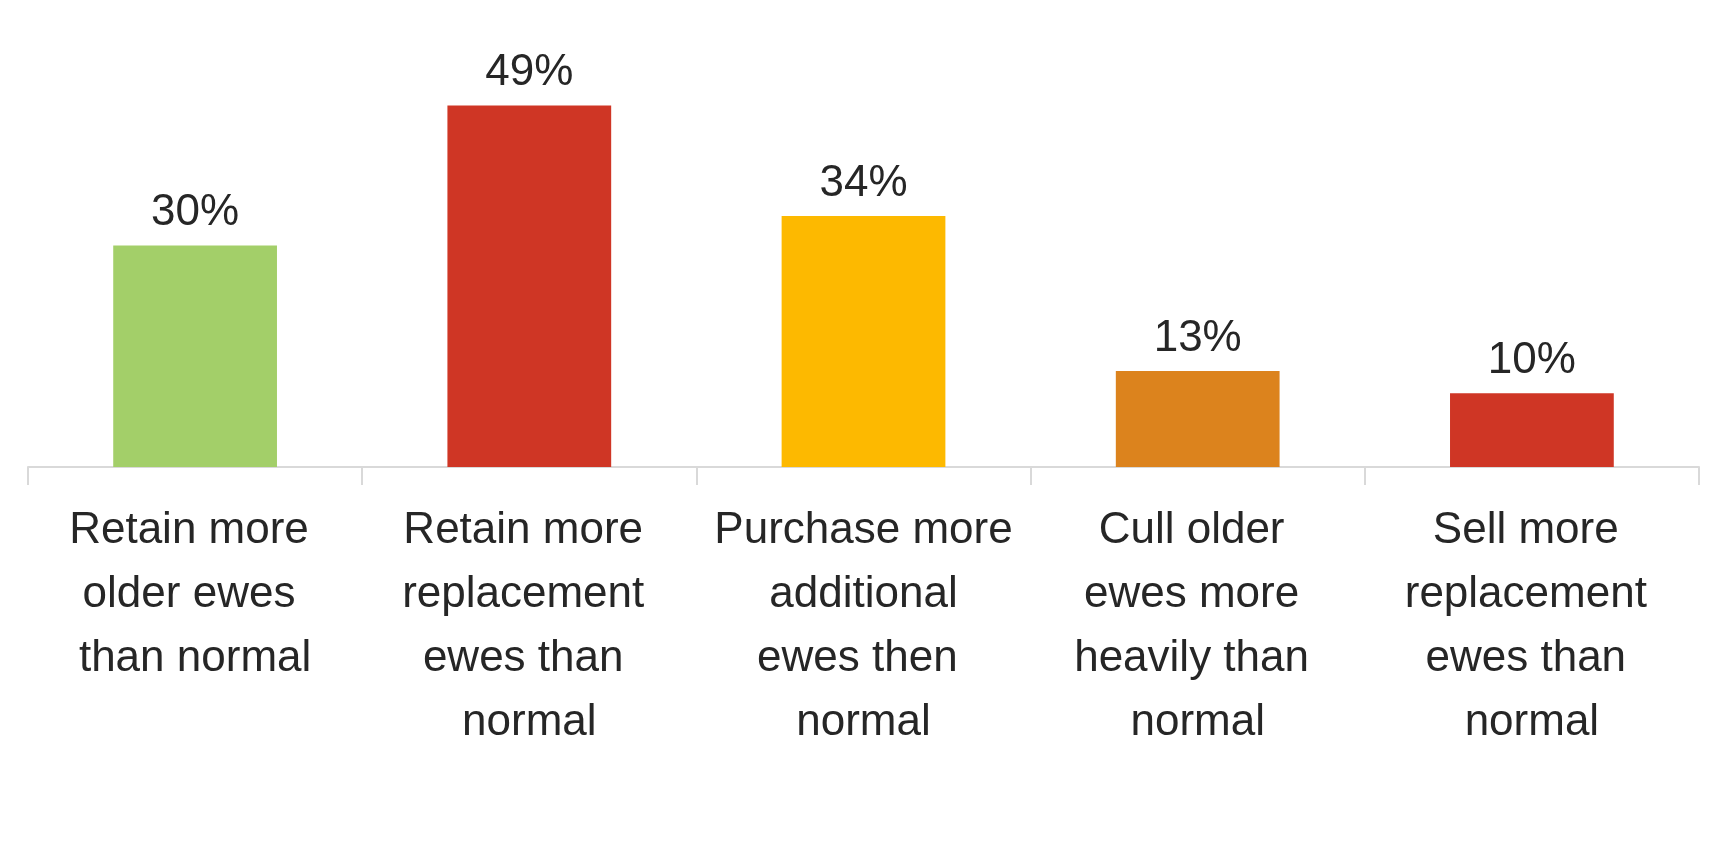 Image resolution: width=1727 pixels, height=865 pixels. I want to click on data-label: 13%, so click(1197, 335).